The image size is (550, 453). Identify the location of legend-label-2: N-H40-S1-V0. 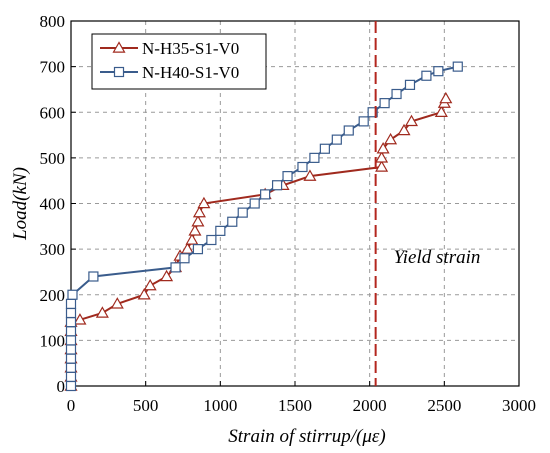
(190, 72).